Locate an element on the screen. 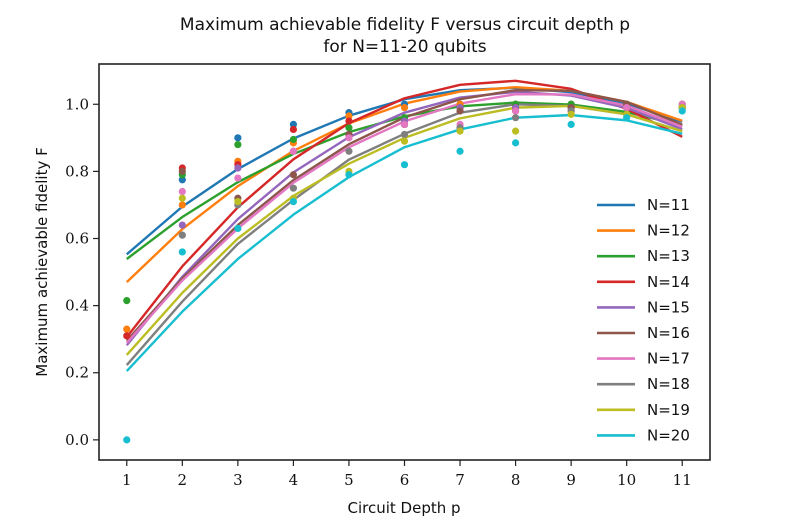 The image size is (789, 526). y-tick-label: 1.0 is located at coordinates (77, 104).